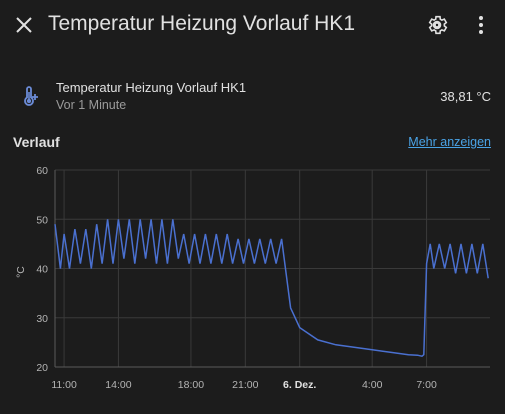  I want to click on dialog-header: Temperatur Heizung Vorlauf HK1, so click(252, 25).